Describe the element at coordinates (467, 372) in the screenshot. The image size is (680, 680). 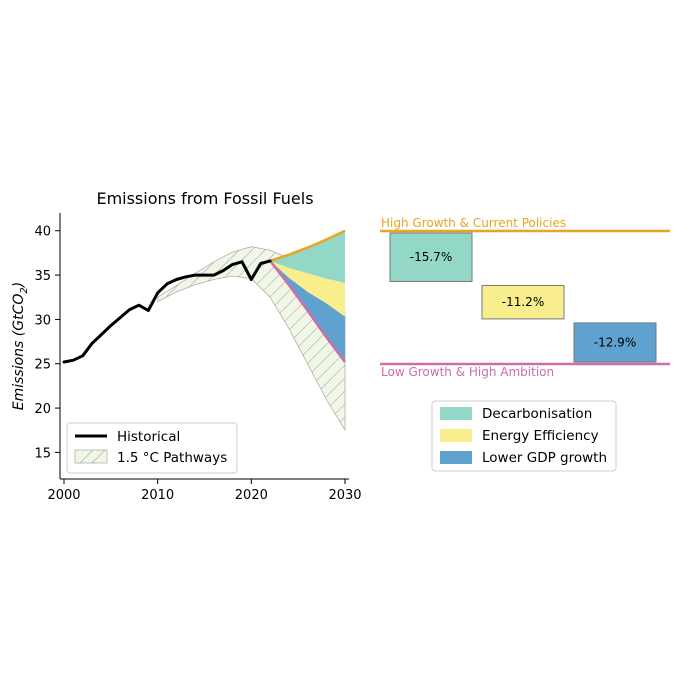
I see `low-ambition-reference-label: Low Growth & High Ambition` at that location.